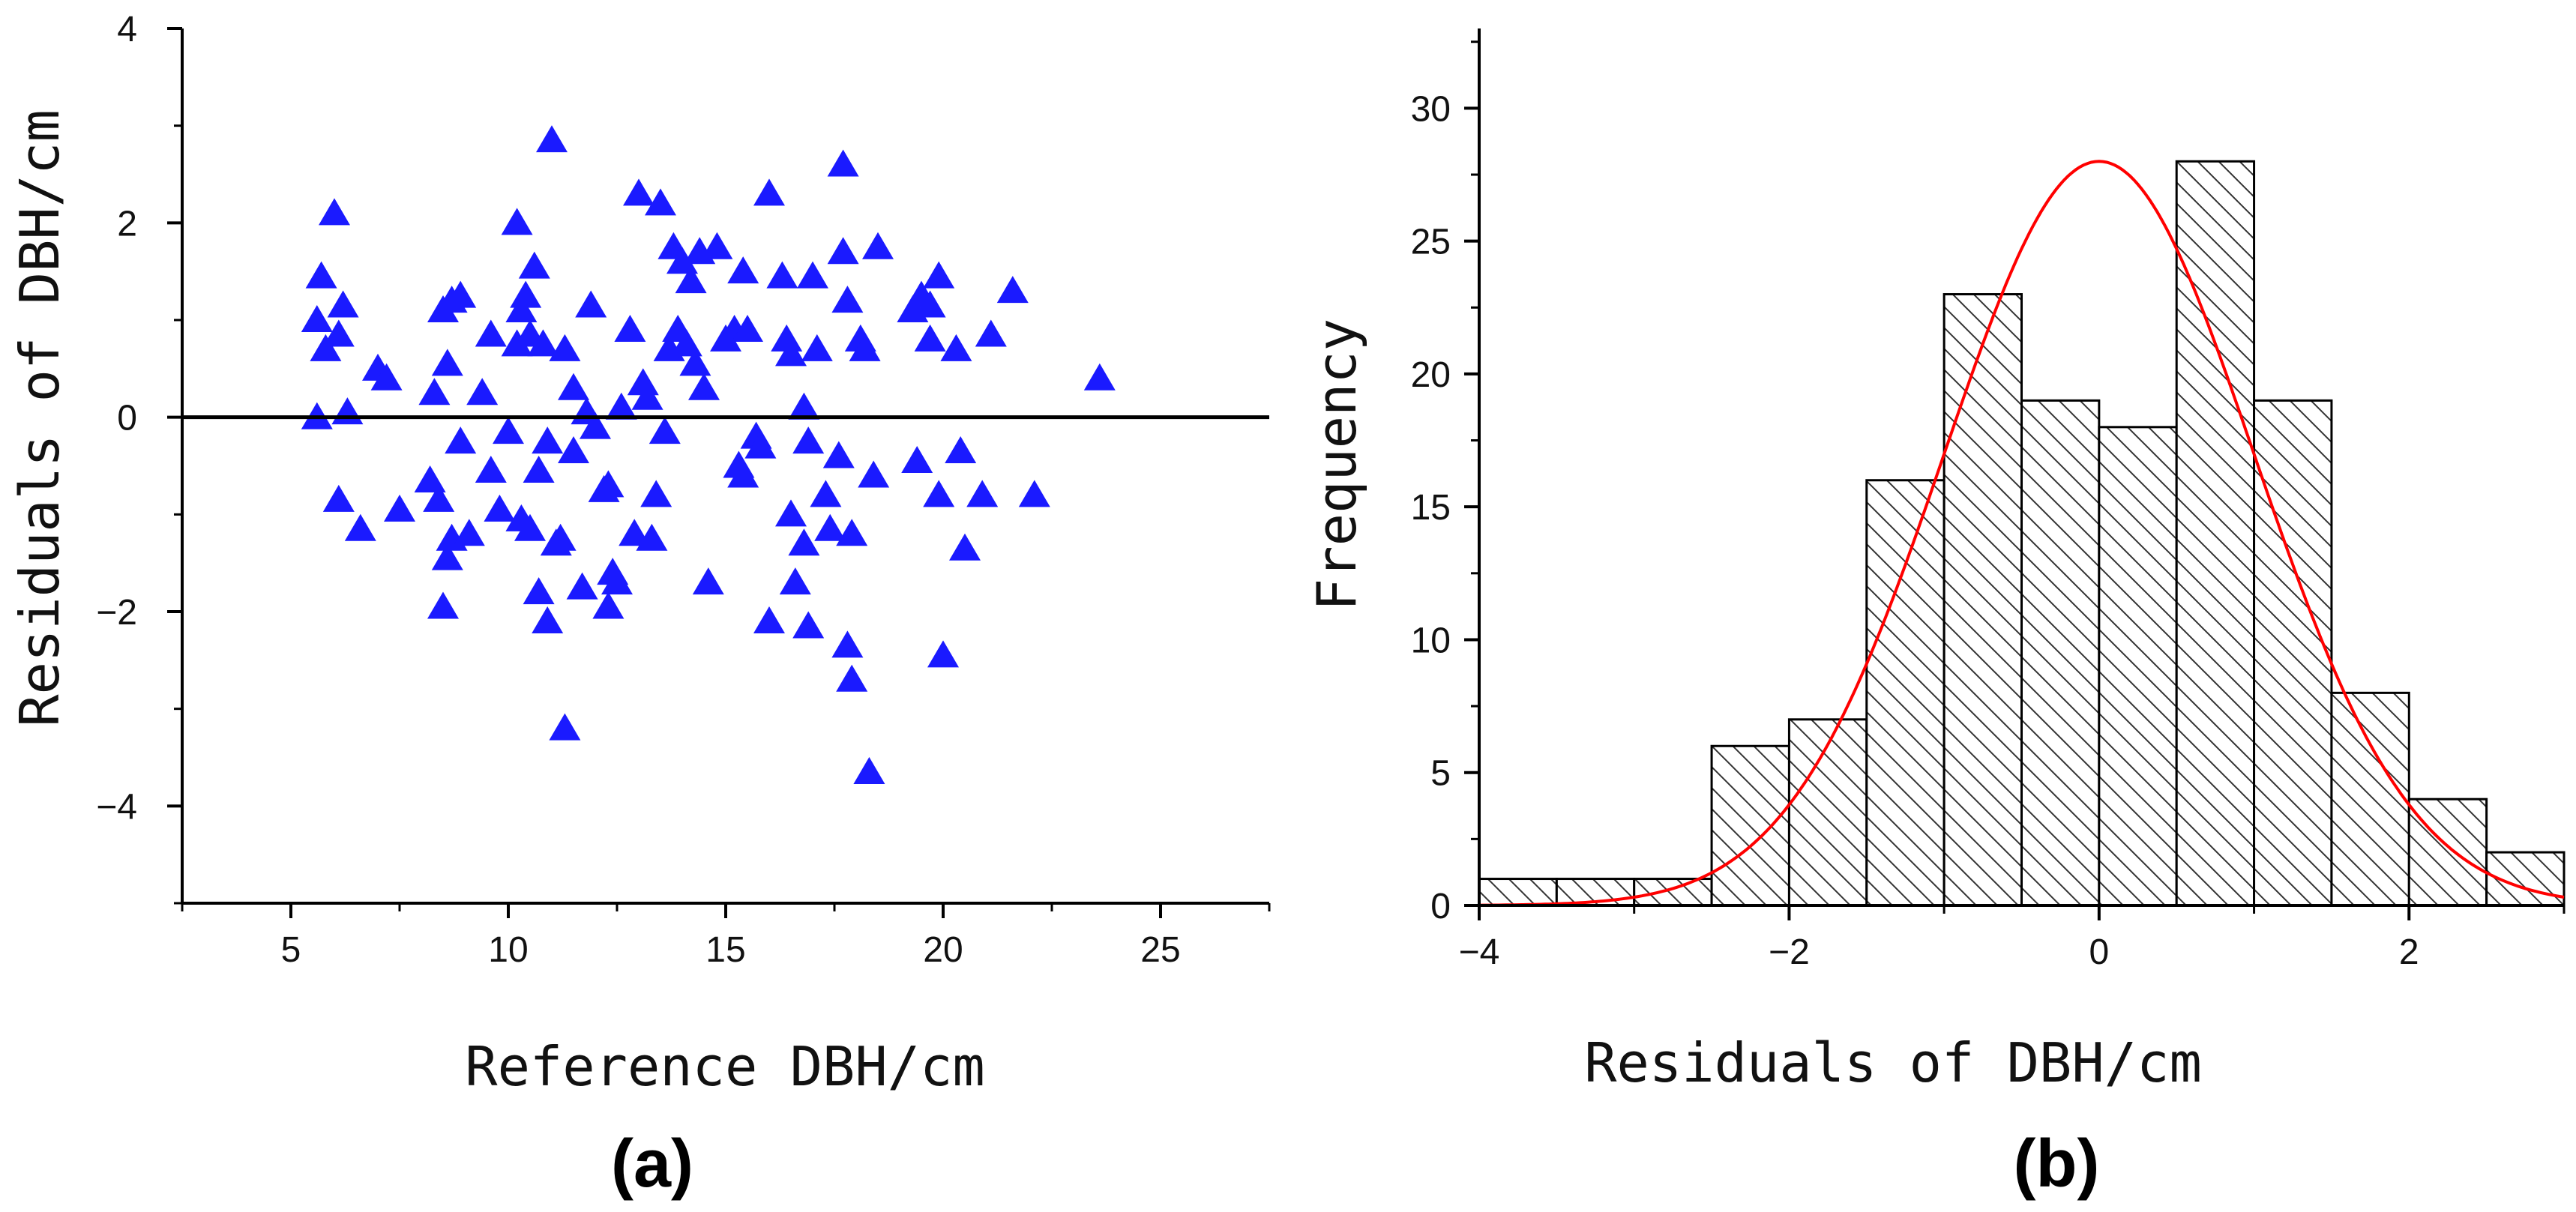  Describe the element at coordinates (1431, 640) in the screenshot. I see `b-y-tick-label: 10` at that location.